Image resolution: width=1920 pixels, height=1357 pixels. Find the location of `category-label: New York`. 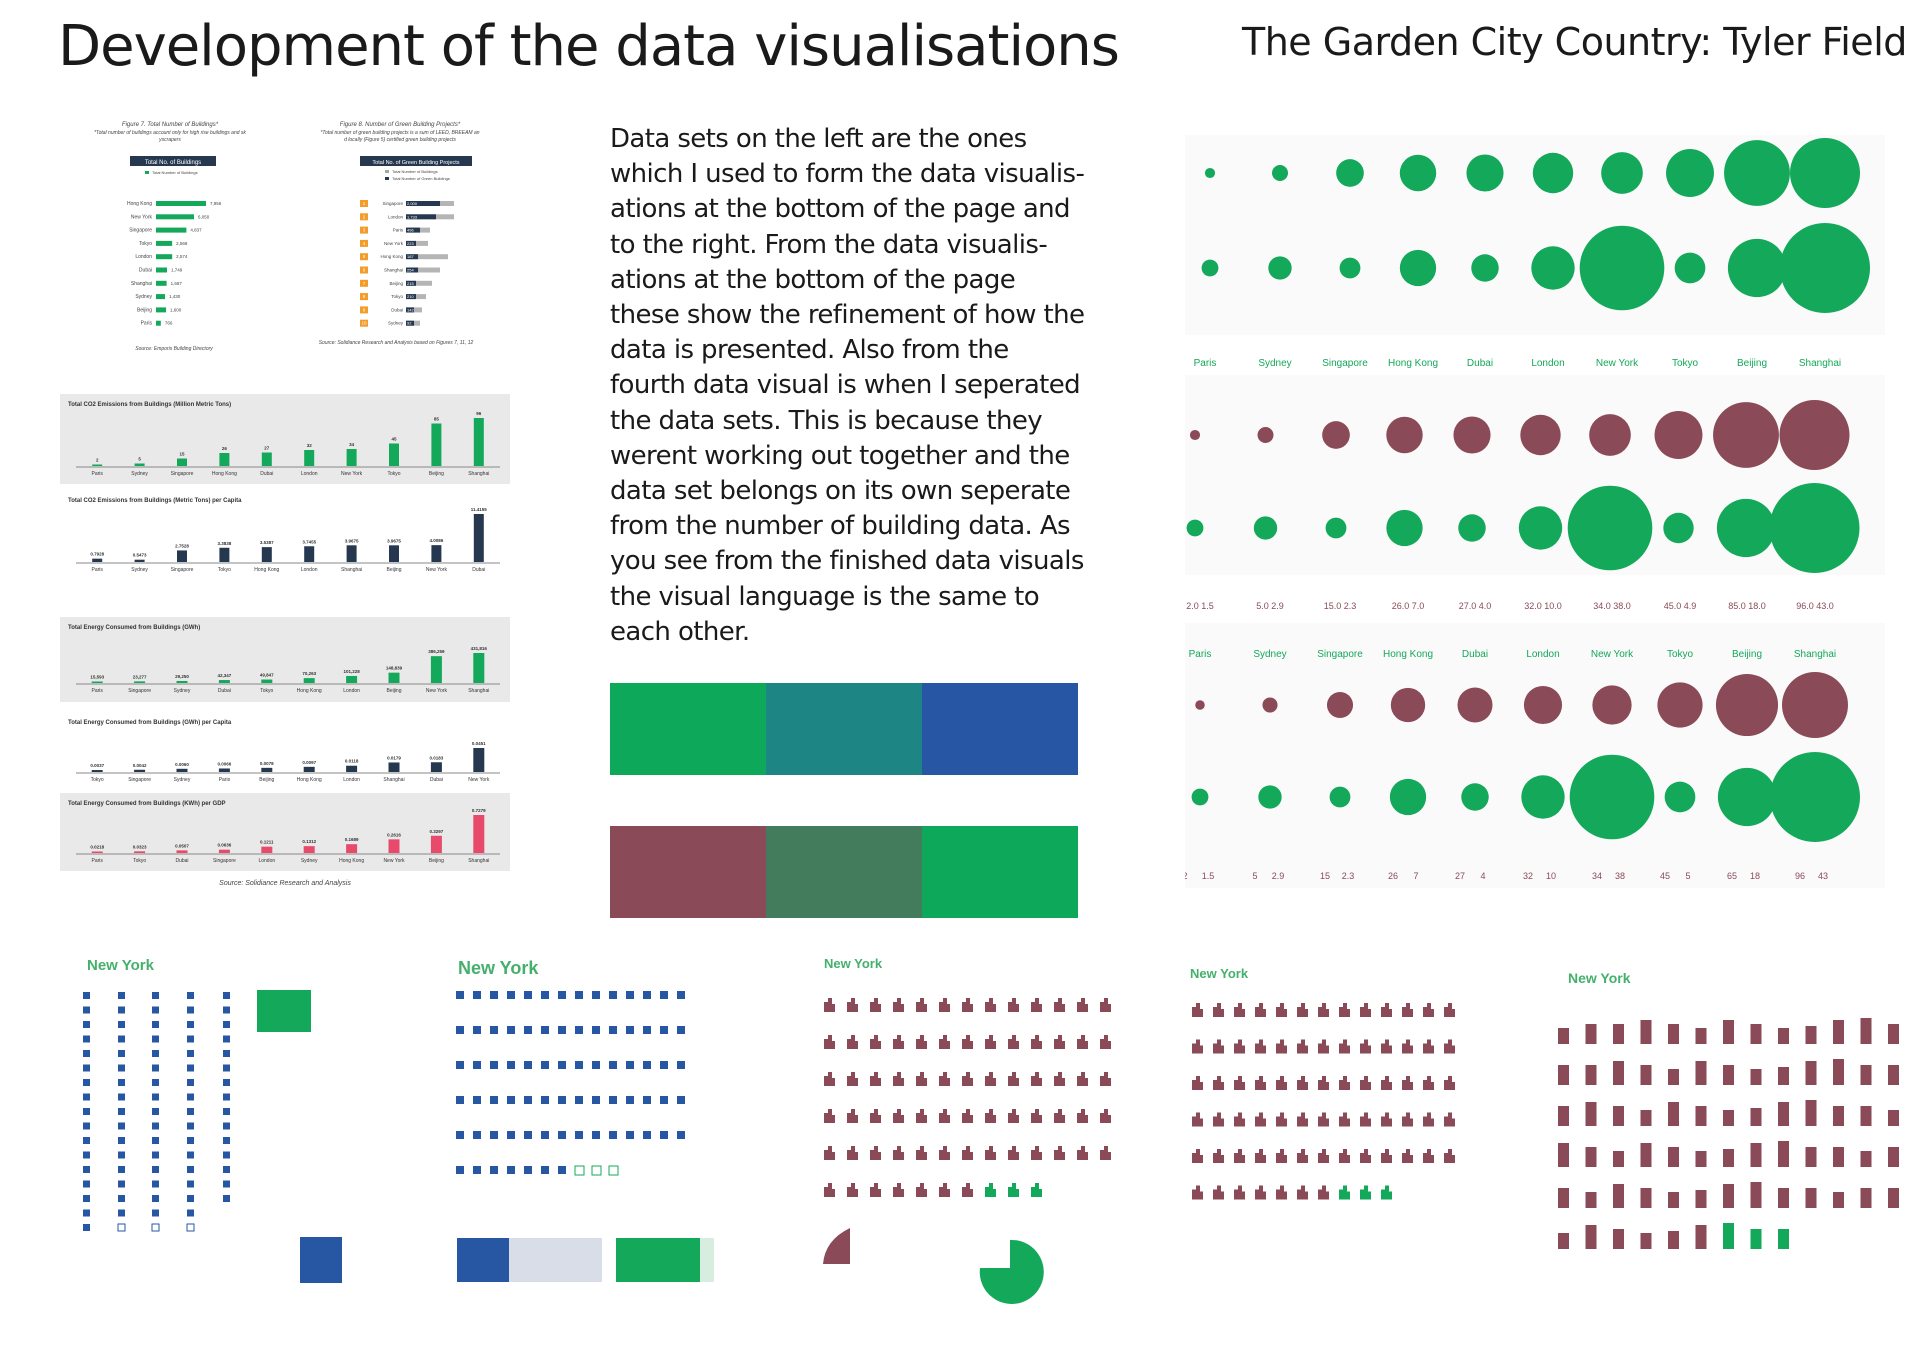

category-label: New York is located at coordinates (394, 861).